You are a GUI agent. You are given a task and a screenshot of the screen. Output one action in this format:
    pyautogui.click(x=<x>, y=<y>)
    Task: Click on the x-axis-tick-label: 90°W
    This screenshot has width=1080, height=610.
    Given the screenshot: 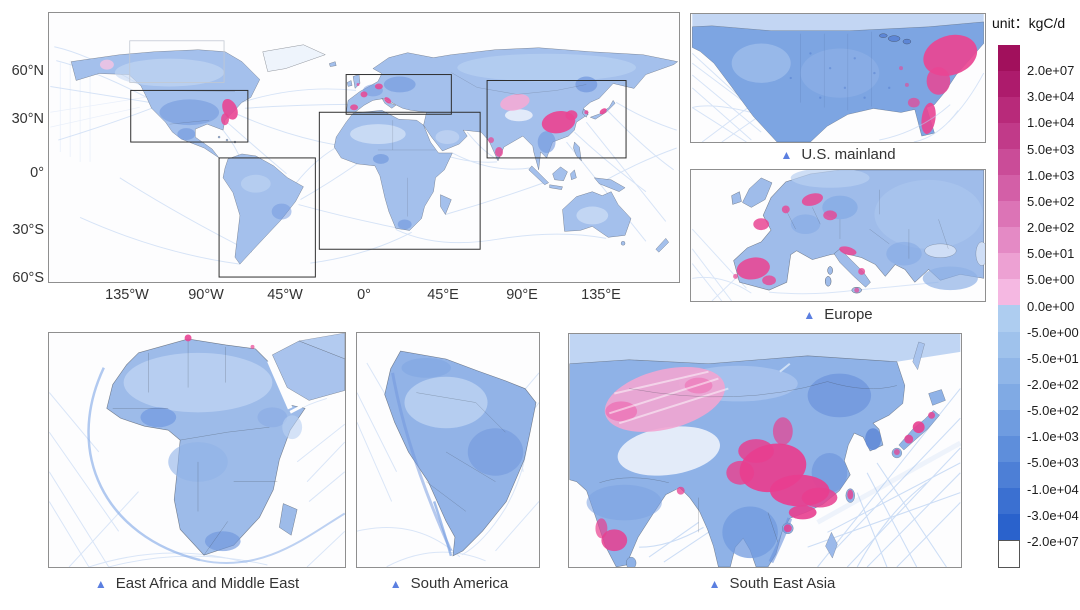 What is the action you would take?
    pyautogui.click(x=206, y=295)
    